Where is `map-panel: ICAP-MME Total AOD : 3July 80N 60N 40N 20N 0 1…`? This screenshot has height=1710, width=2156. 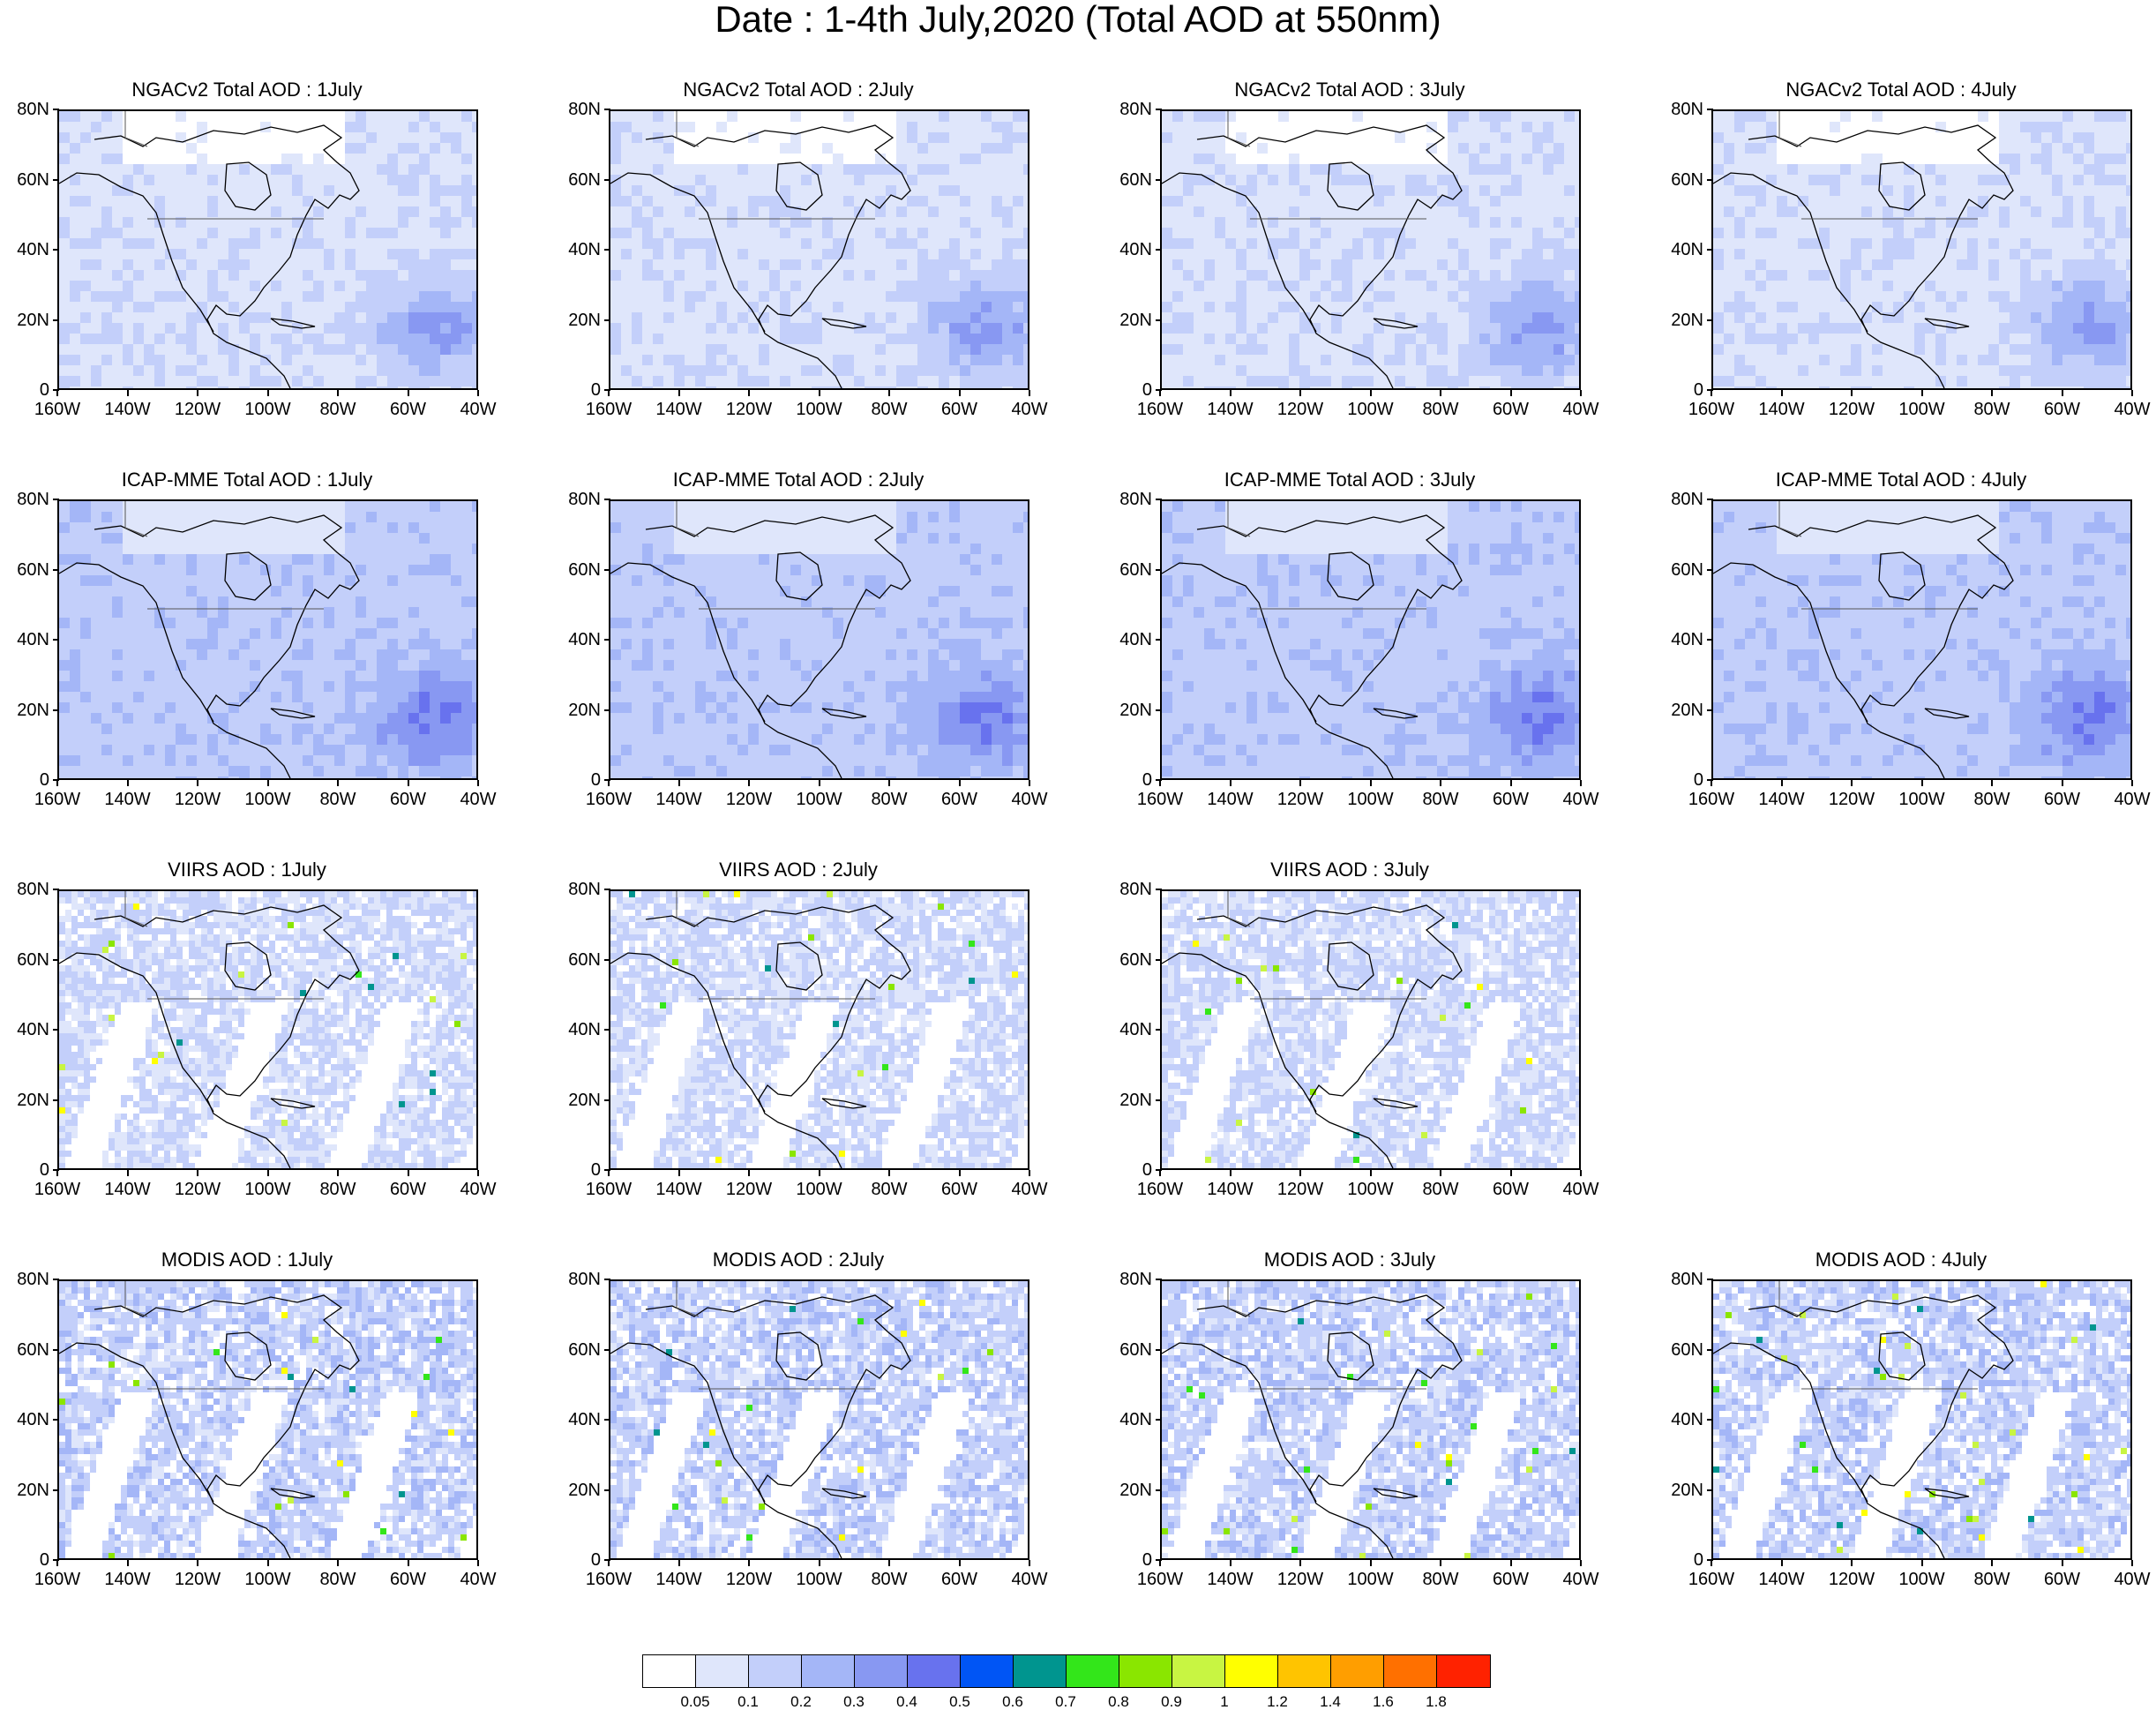 map-panel: ICAP-MME Total AOD : 3July 80N 60N 40N 20N 0 1… is located at coordinates (1350, 653).